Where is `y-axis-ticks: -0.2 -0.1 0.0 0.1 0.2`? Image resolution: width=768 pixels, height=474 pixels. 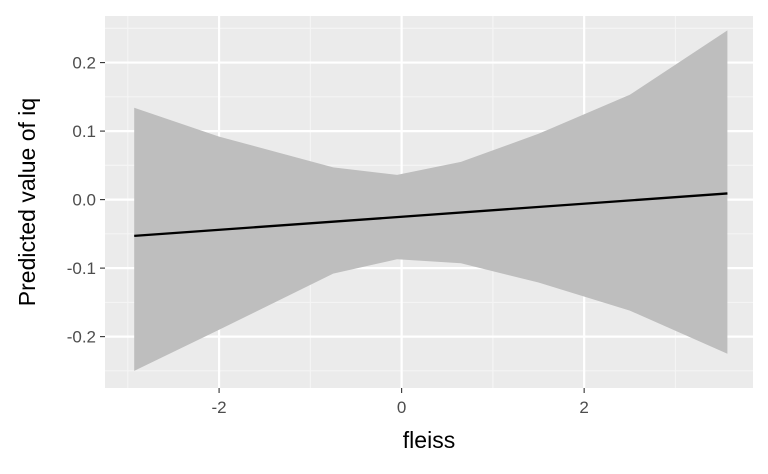
y-axis-ticks: -0.2 -0.1 0.0 0.1 0.2 is located at coordinates (86, 200).